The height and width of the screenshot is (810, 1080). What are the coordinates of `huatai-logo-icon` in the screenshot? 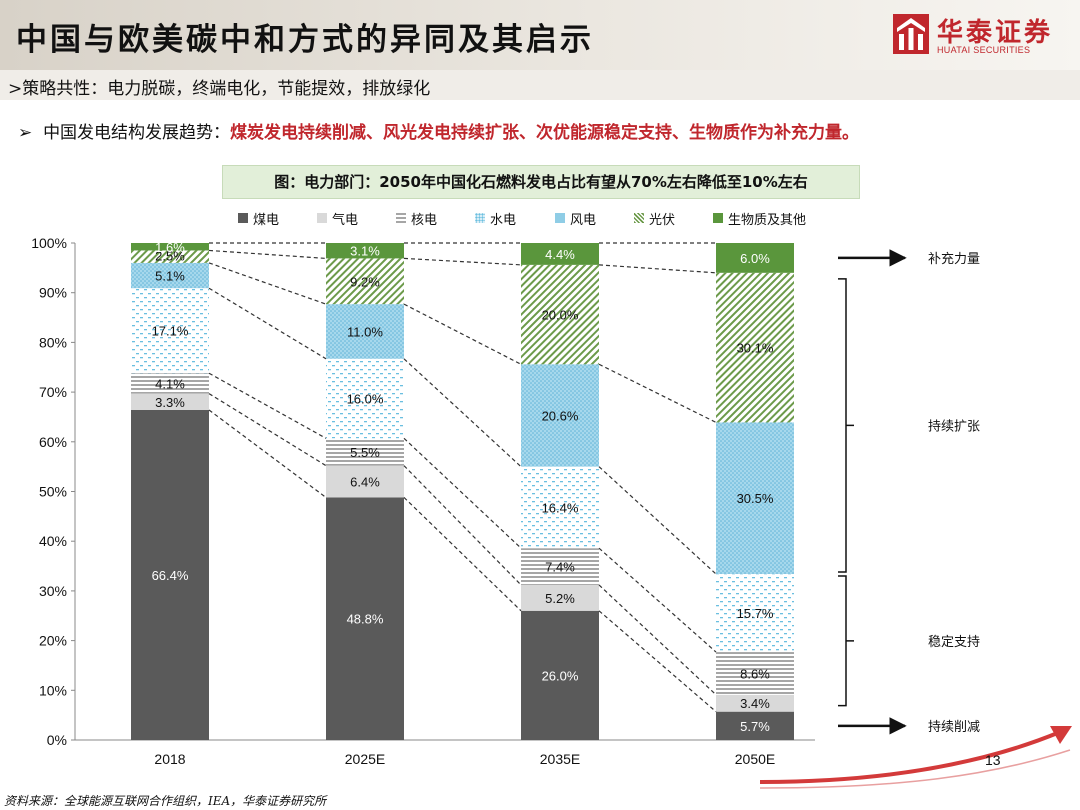 It's located at (911, 34).